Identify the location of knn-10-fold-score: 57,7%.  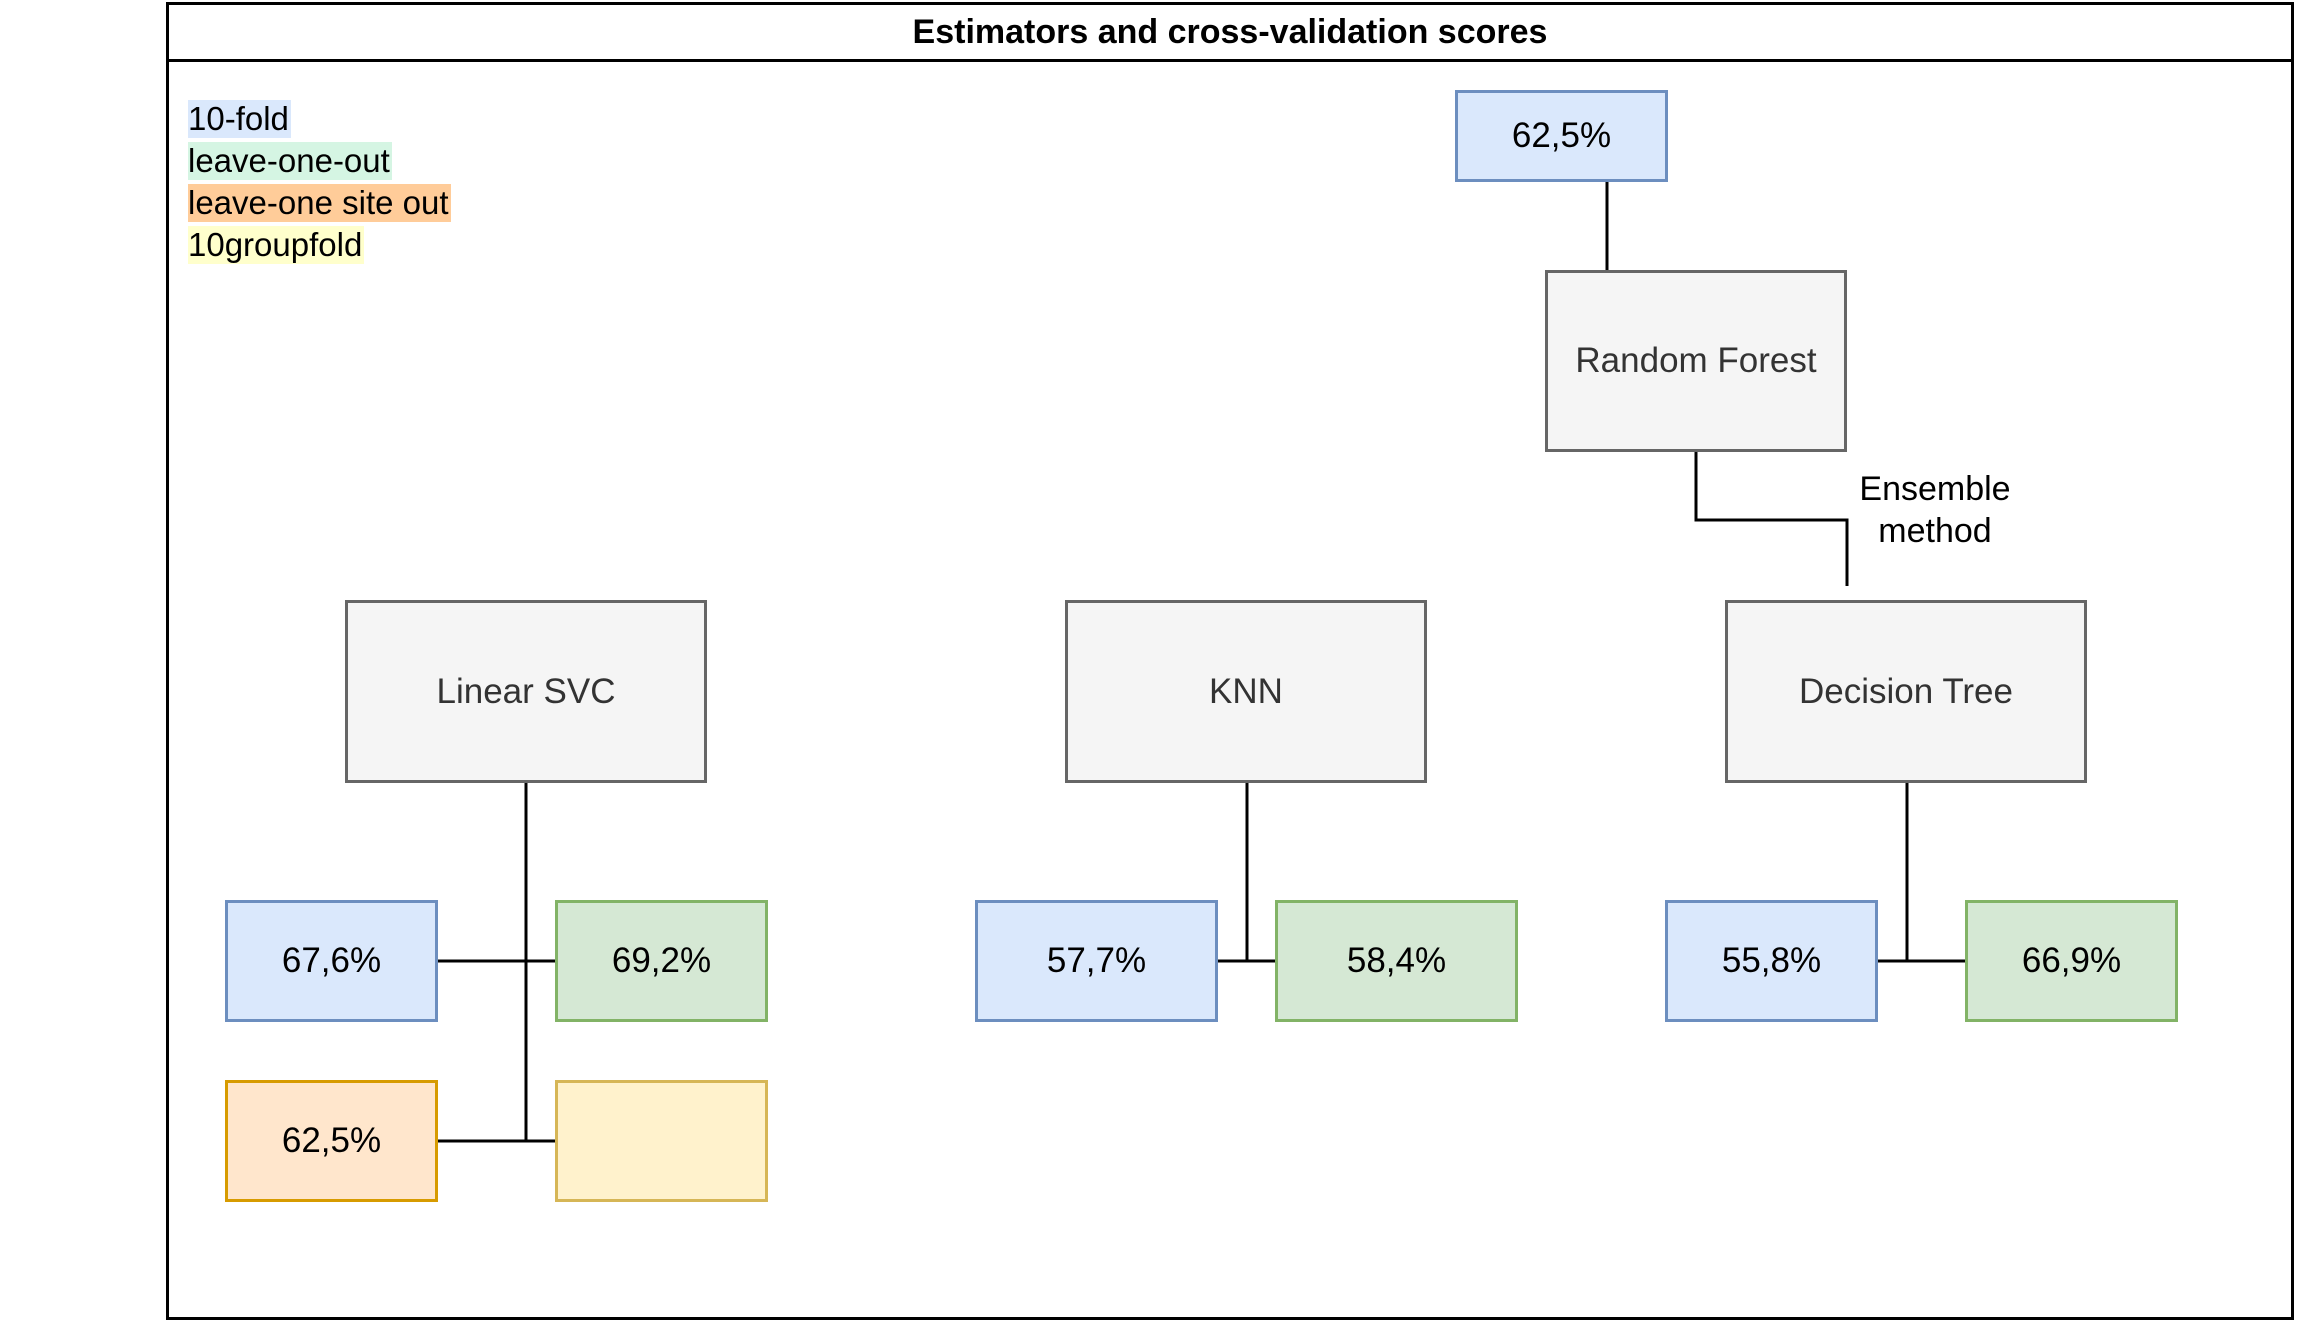
(1096, 961).